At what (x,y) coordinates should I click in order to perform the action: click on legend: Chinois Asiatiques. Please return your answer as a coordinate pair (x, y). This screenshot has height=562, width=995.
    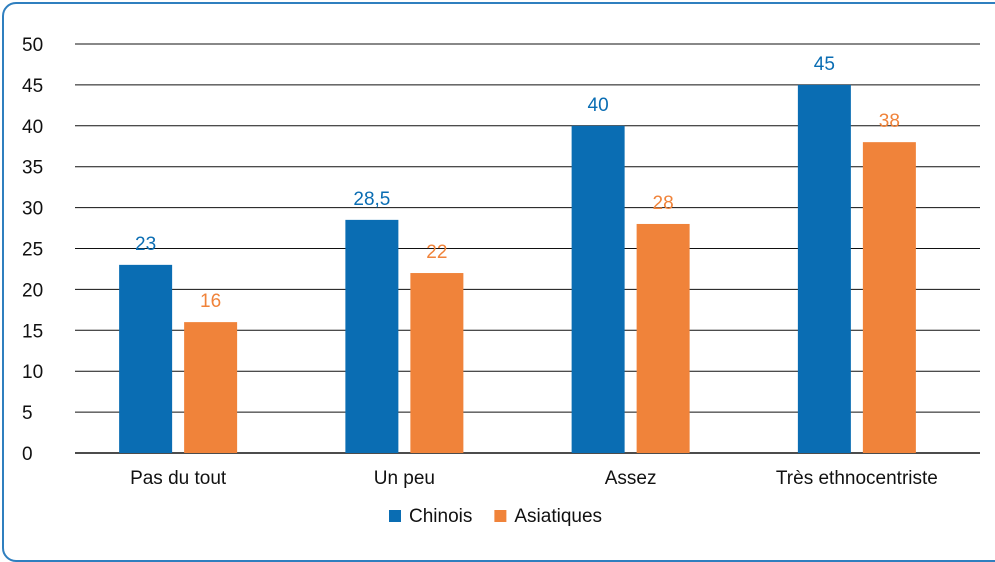
    Looking at the image, I should click on (495, 516).